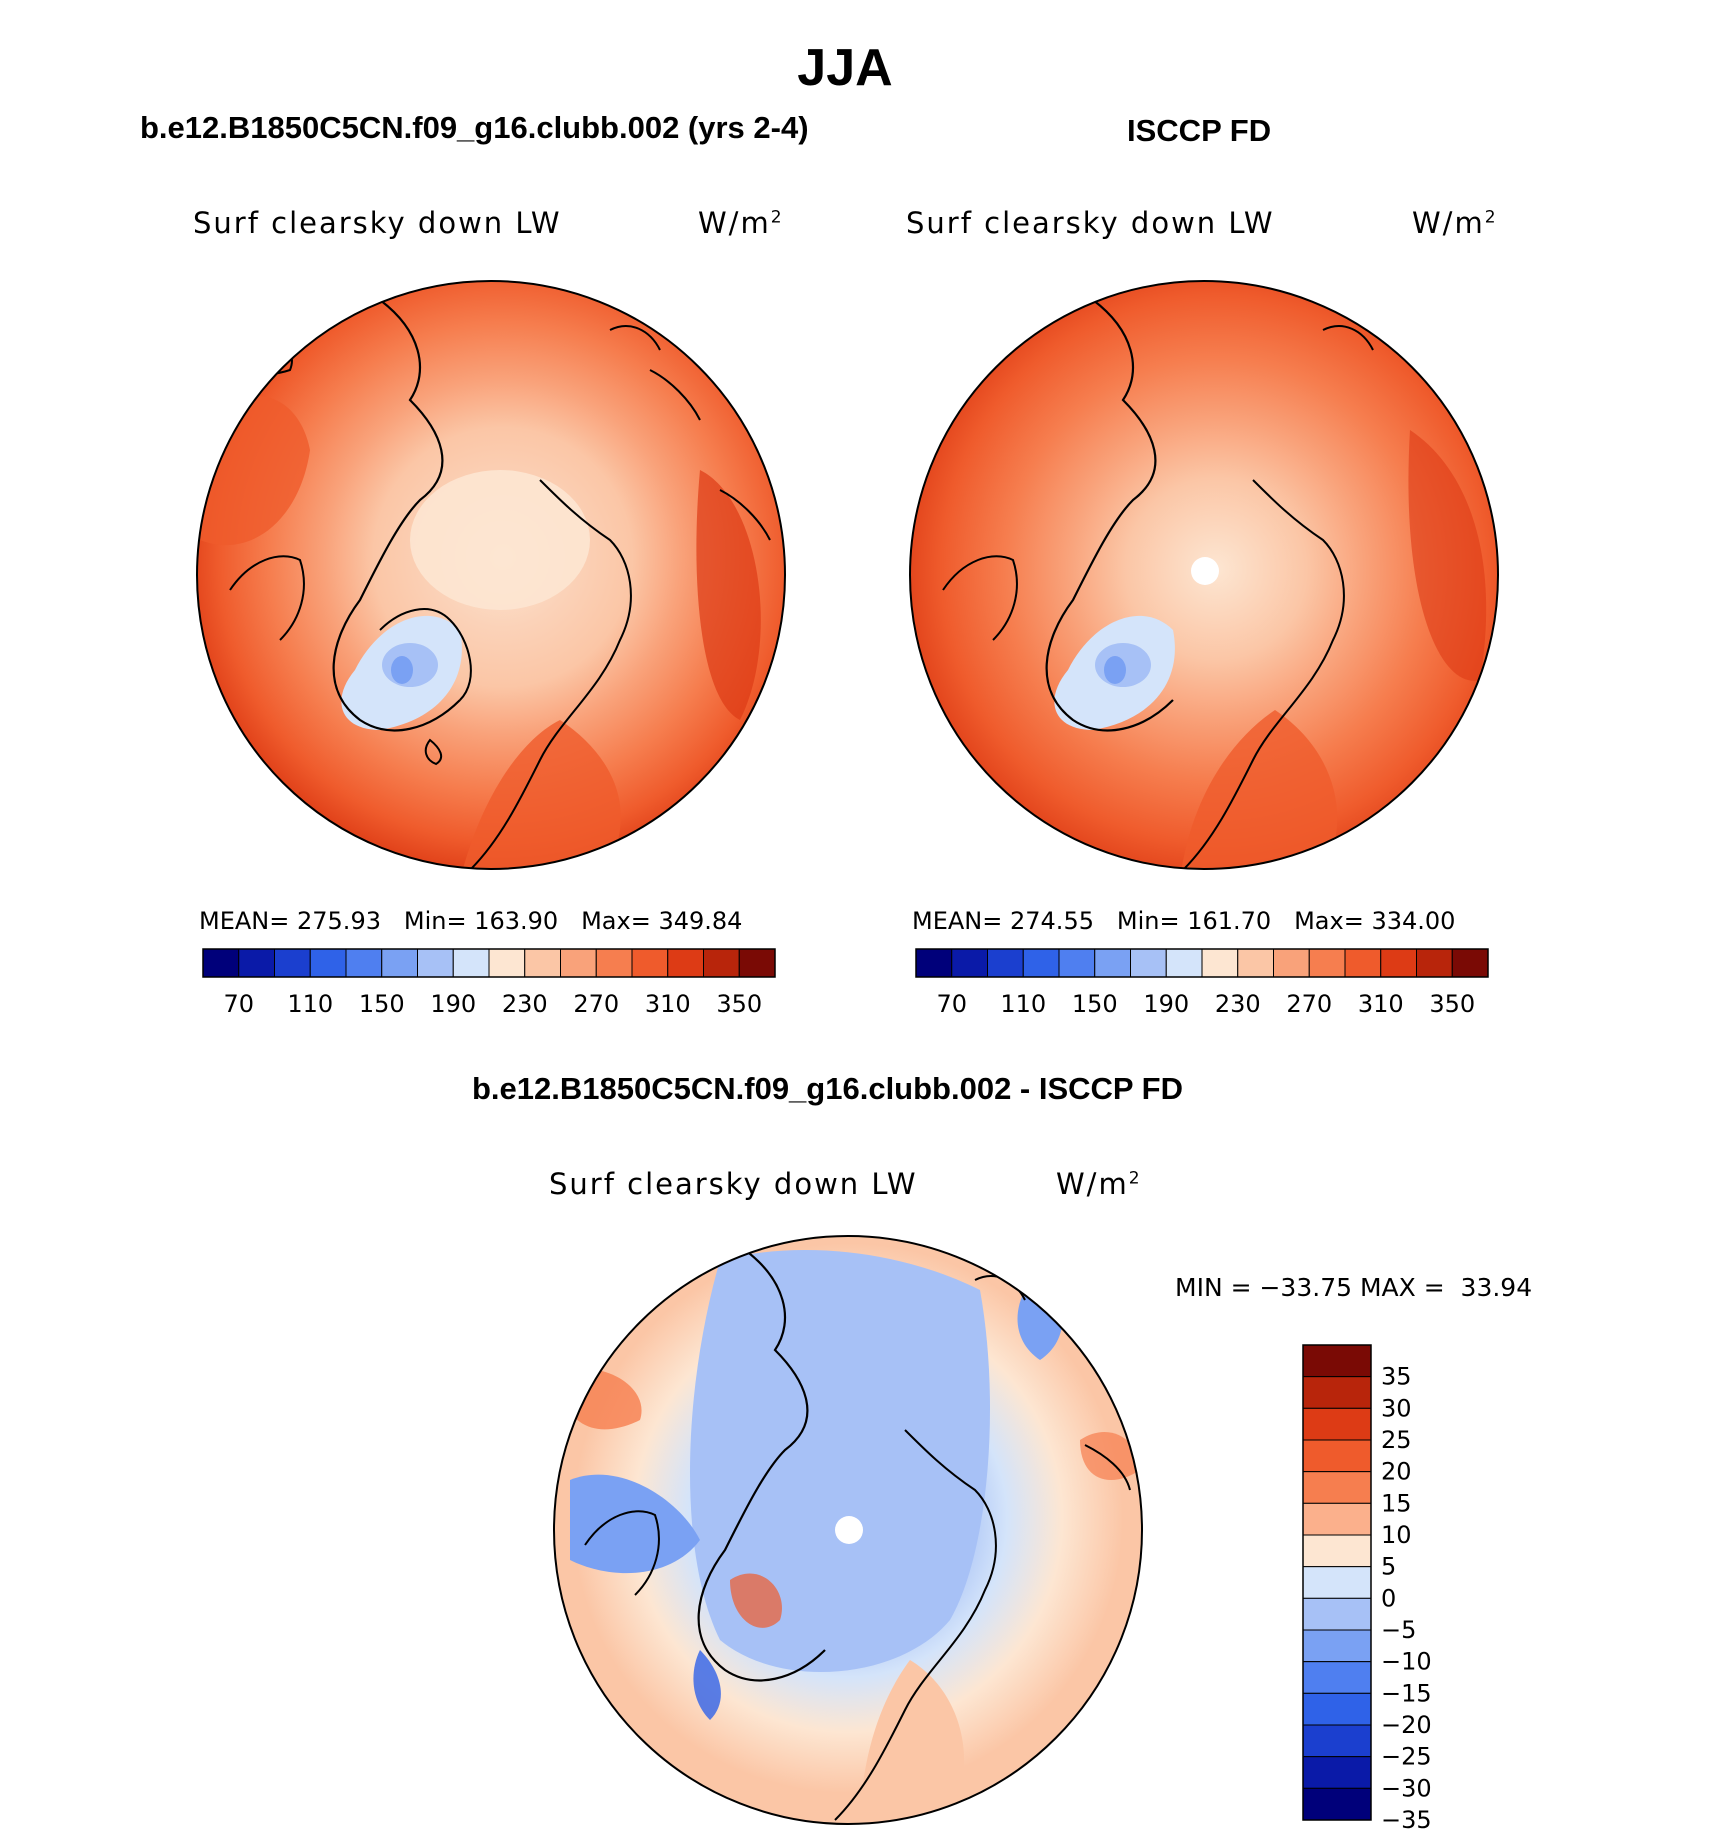  Describe the element at coordinates (1398, 1630) in the screenshot. I see `diff-colorbar-tick: −5` at that location.